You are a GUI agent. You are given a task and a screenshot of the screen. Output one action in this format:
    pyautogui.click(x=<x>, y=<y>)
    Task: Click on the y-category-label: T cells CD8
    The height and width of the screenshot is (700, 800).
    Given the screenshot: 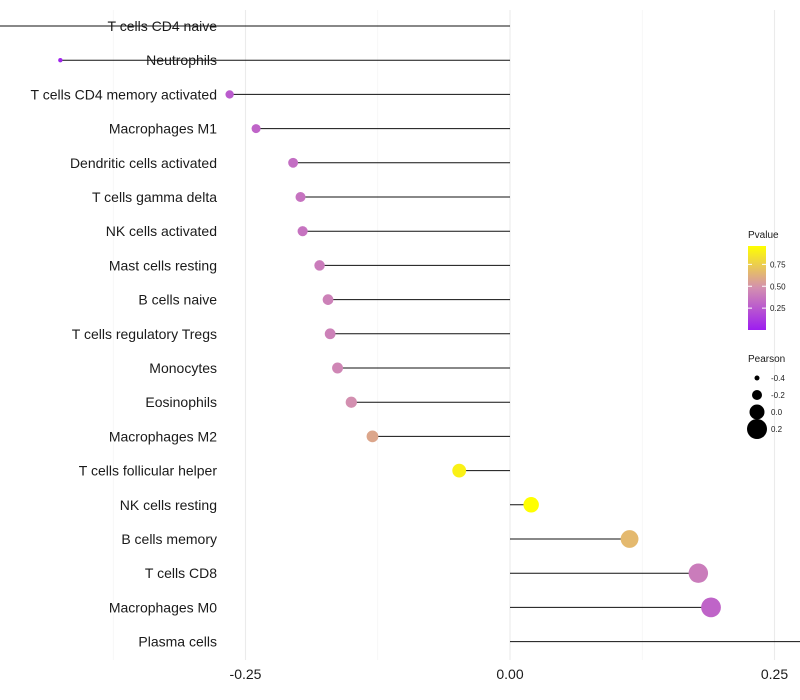 What is the action you would take?
    pyautogui.click(x=181, y=573)
    